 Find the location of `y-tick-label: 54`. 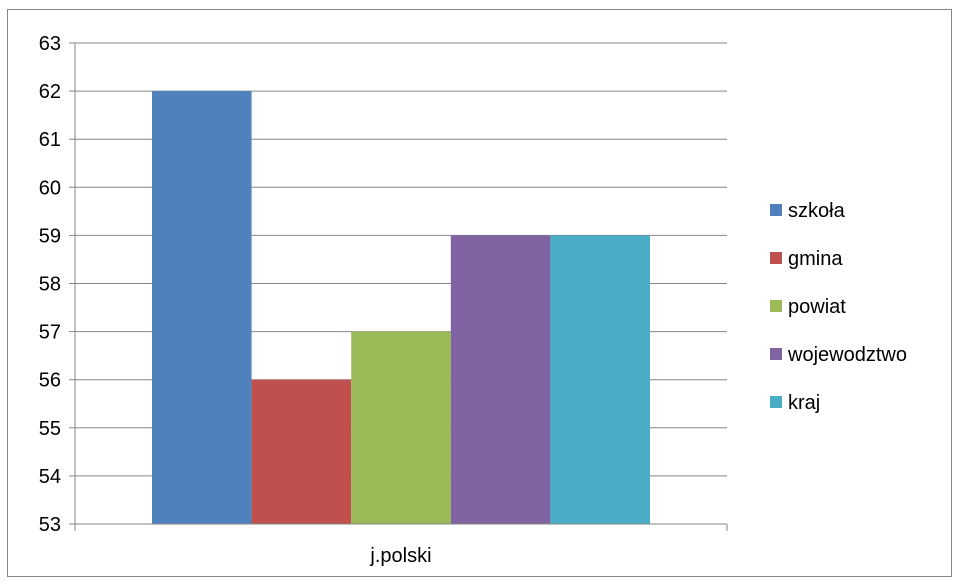

y-tick-label: 54 is located at coordinates (50, 477).